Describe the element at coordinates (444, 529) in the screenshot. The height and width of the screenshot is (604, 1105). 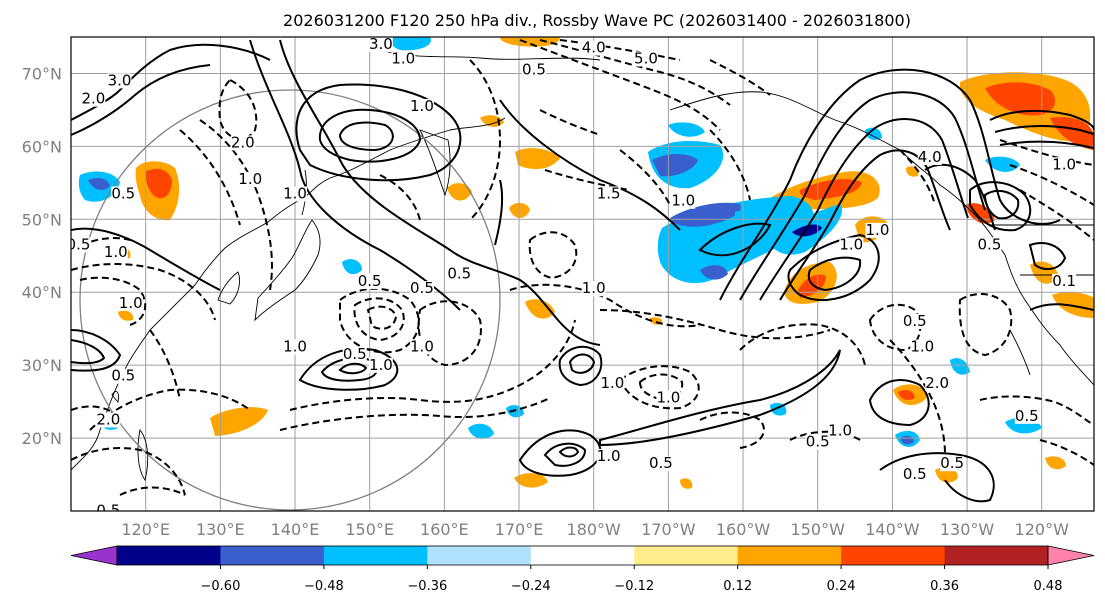
I see `lon-tick-label: 160°E` at that location.